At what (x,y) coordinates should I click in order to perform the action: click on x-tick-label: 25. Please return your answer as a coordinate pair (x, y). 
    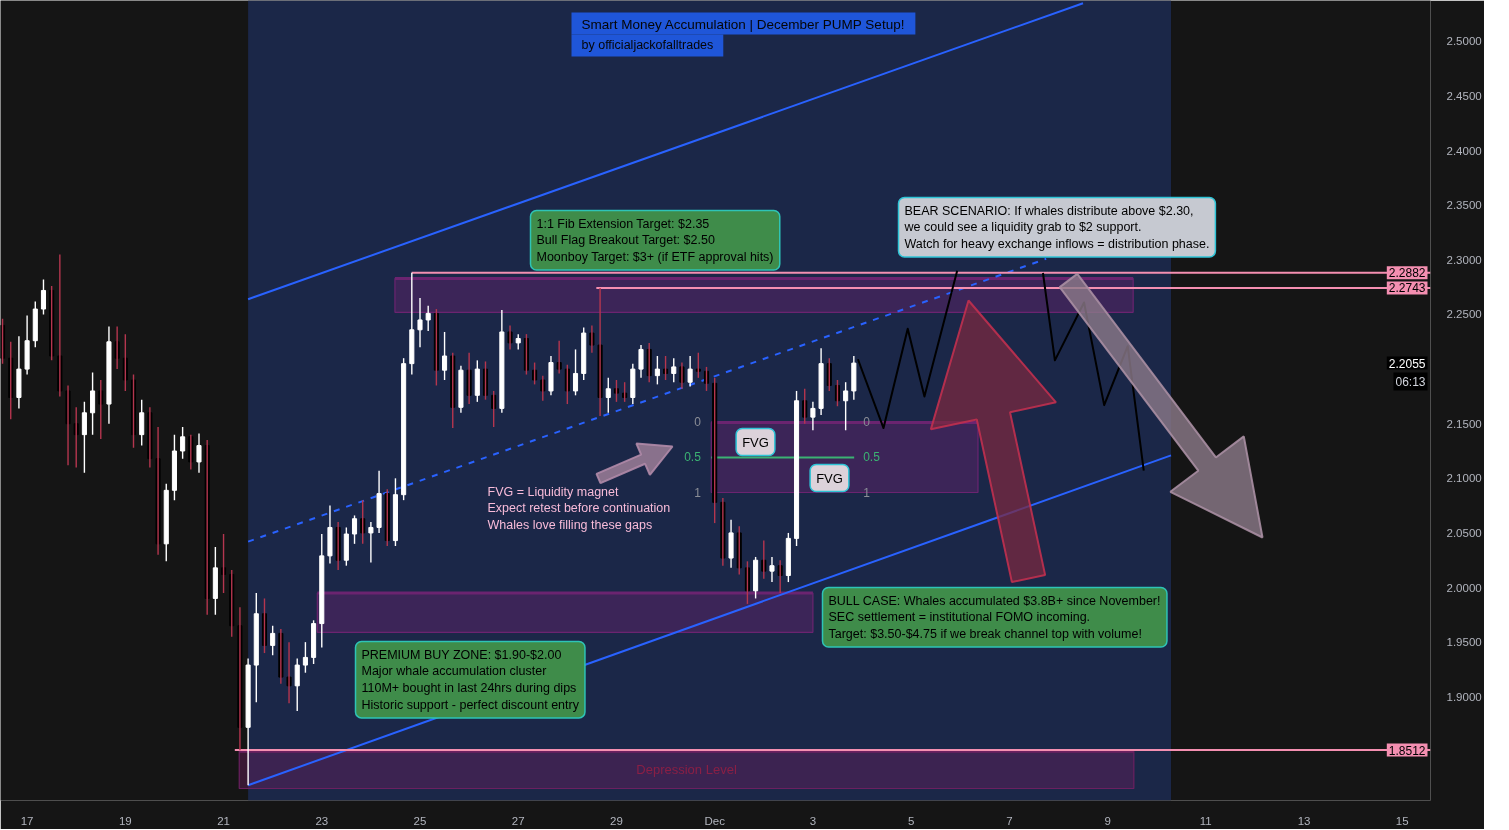
    Looking at the image, I should click on (420, 820).